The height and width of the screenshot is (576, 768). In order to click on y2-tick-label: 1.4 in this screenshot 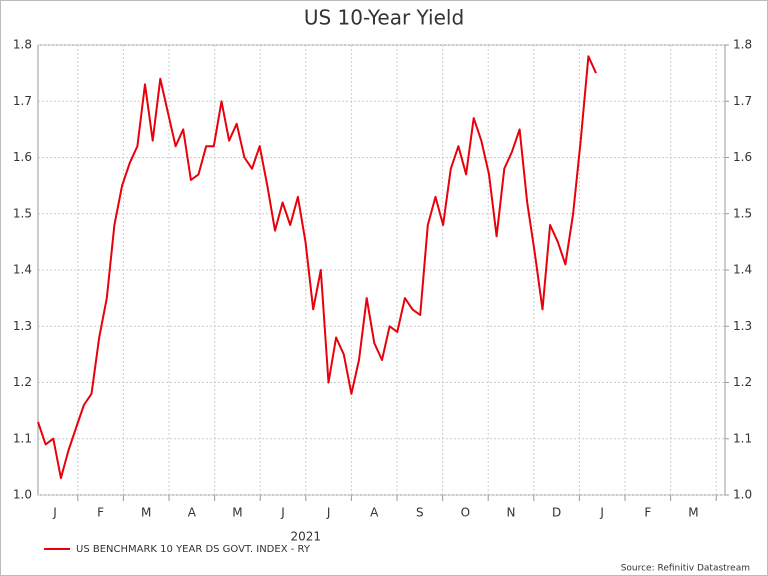, I will do `click(742, 270)`.